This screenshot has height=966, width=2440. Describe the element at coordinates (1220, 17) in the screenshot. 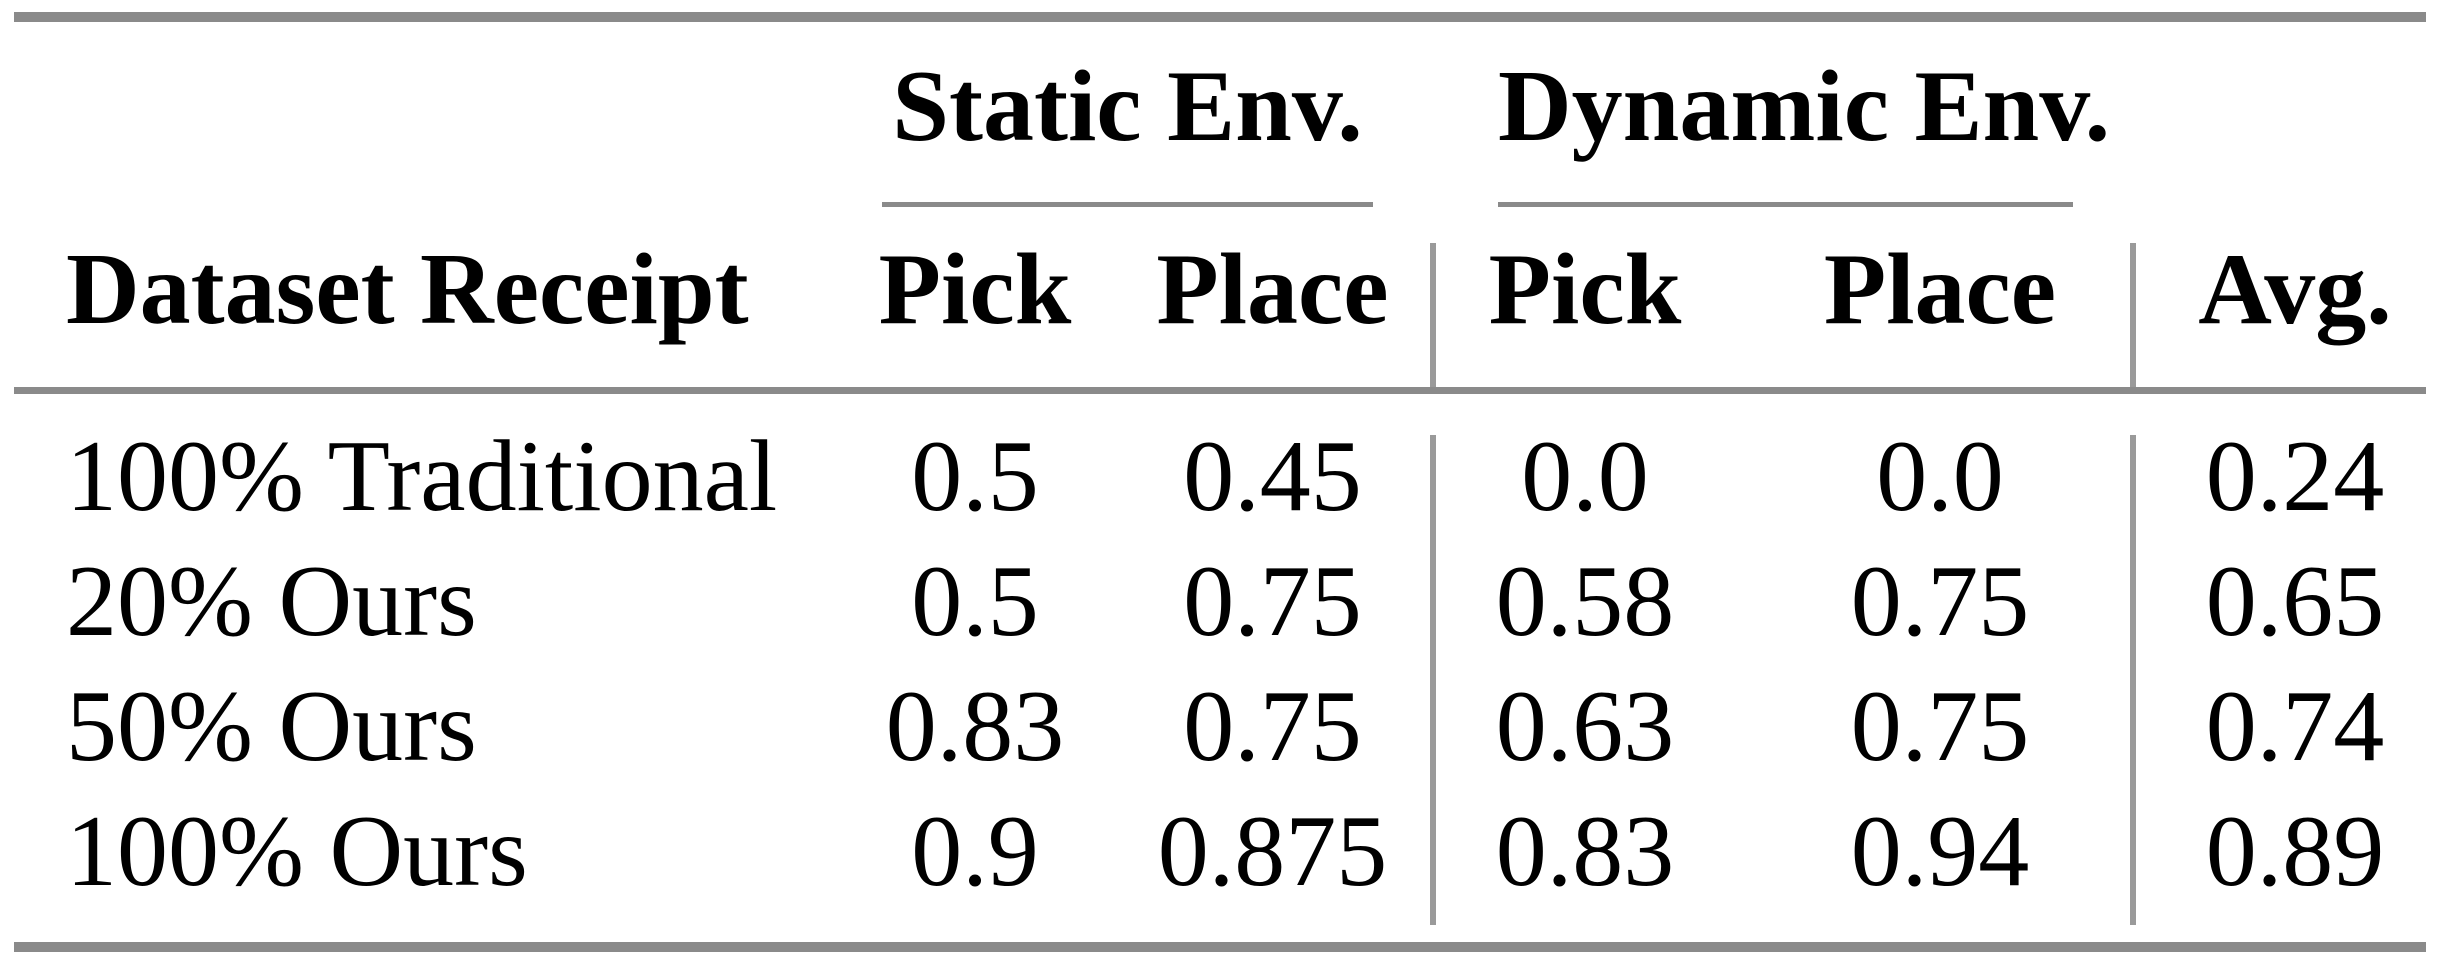

I see `top-rule` at that location.